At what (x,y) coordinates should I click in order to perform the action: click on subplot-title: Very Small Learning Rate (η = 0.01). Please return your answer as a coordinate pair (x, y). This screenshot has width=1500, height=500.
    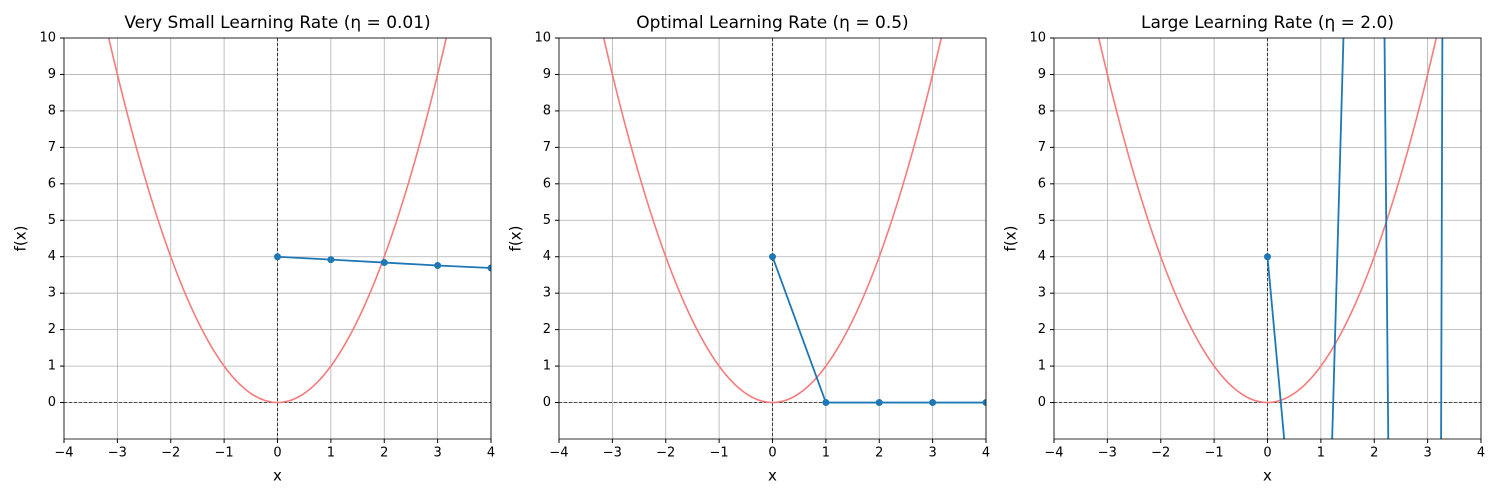
    Looking at the image, I should click on (277, 23).